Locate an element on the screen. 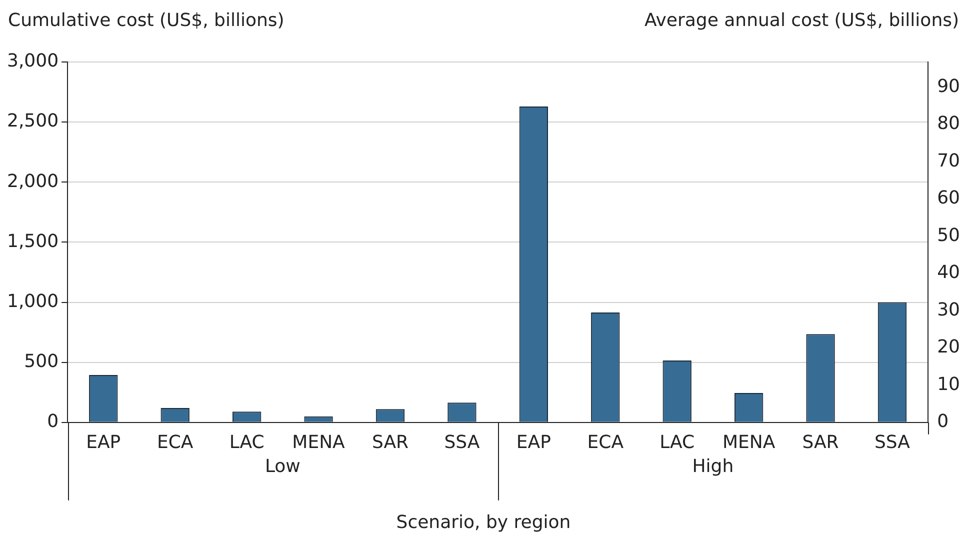 The width and height of the screenshot is (967, 546). y-tick-label: 1,000 is located at coordinates (33, 301).